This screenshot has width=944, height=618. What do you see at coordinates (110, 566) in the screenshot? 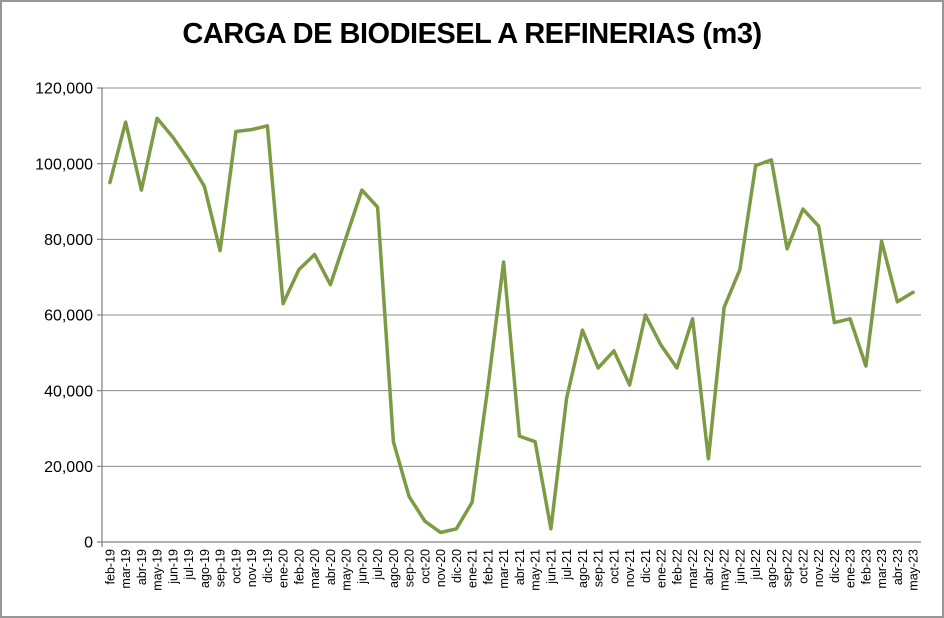
I see `x-tick-label: feb-19` at bounding box center [110, 566].